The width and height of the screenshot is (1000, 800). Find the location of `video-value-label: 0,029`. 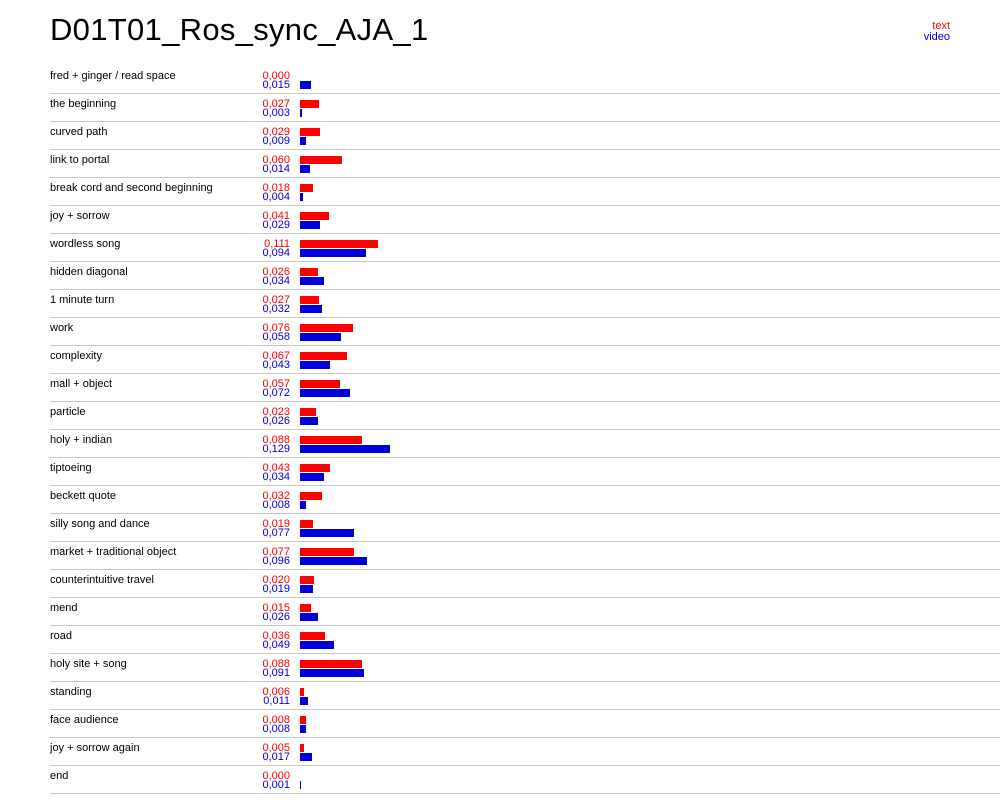

video-value-label: 0,029 is located at coordinates (276, 225).